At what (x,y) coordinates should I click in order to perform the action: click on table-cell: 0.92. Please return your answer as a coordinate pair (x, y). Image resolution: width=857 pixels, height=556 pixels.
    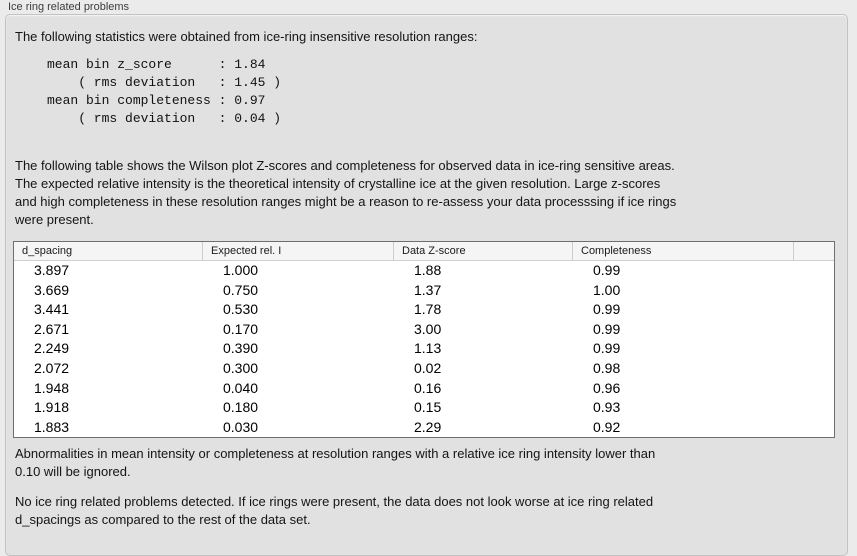
    Looking at the image, I should click on (607, 426).